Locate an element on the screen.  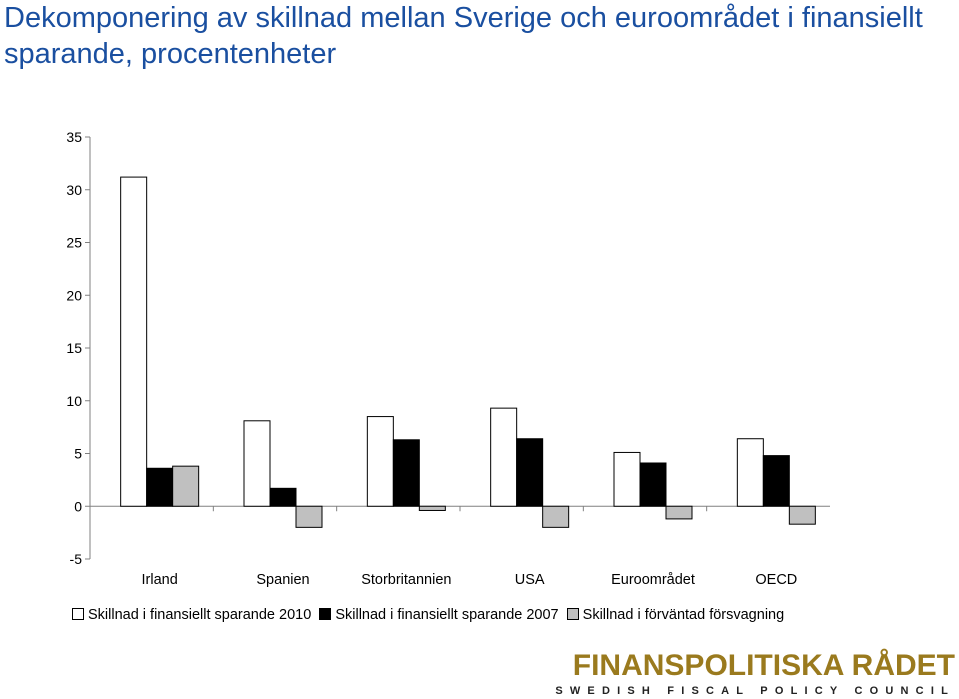
logo-subtitle: SWEDISH FISCAL POLICY COUNCIL is located at coordinates (755, 691).